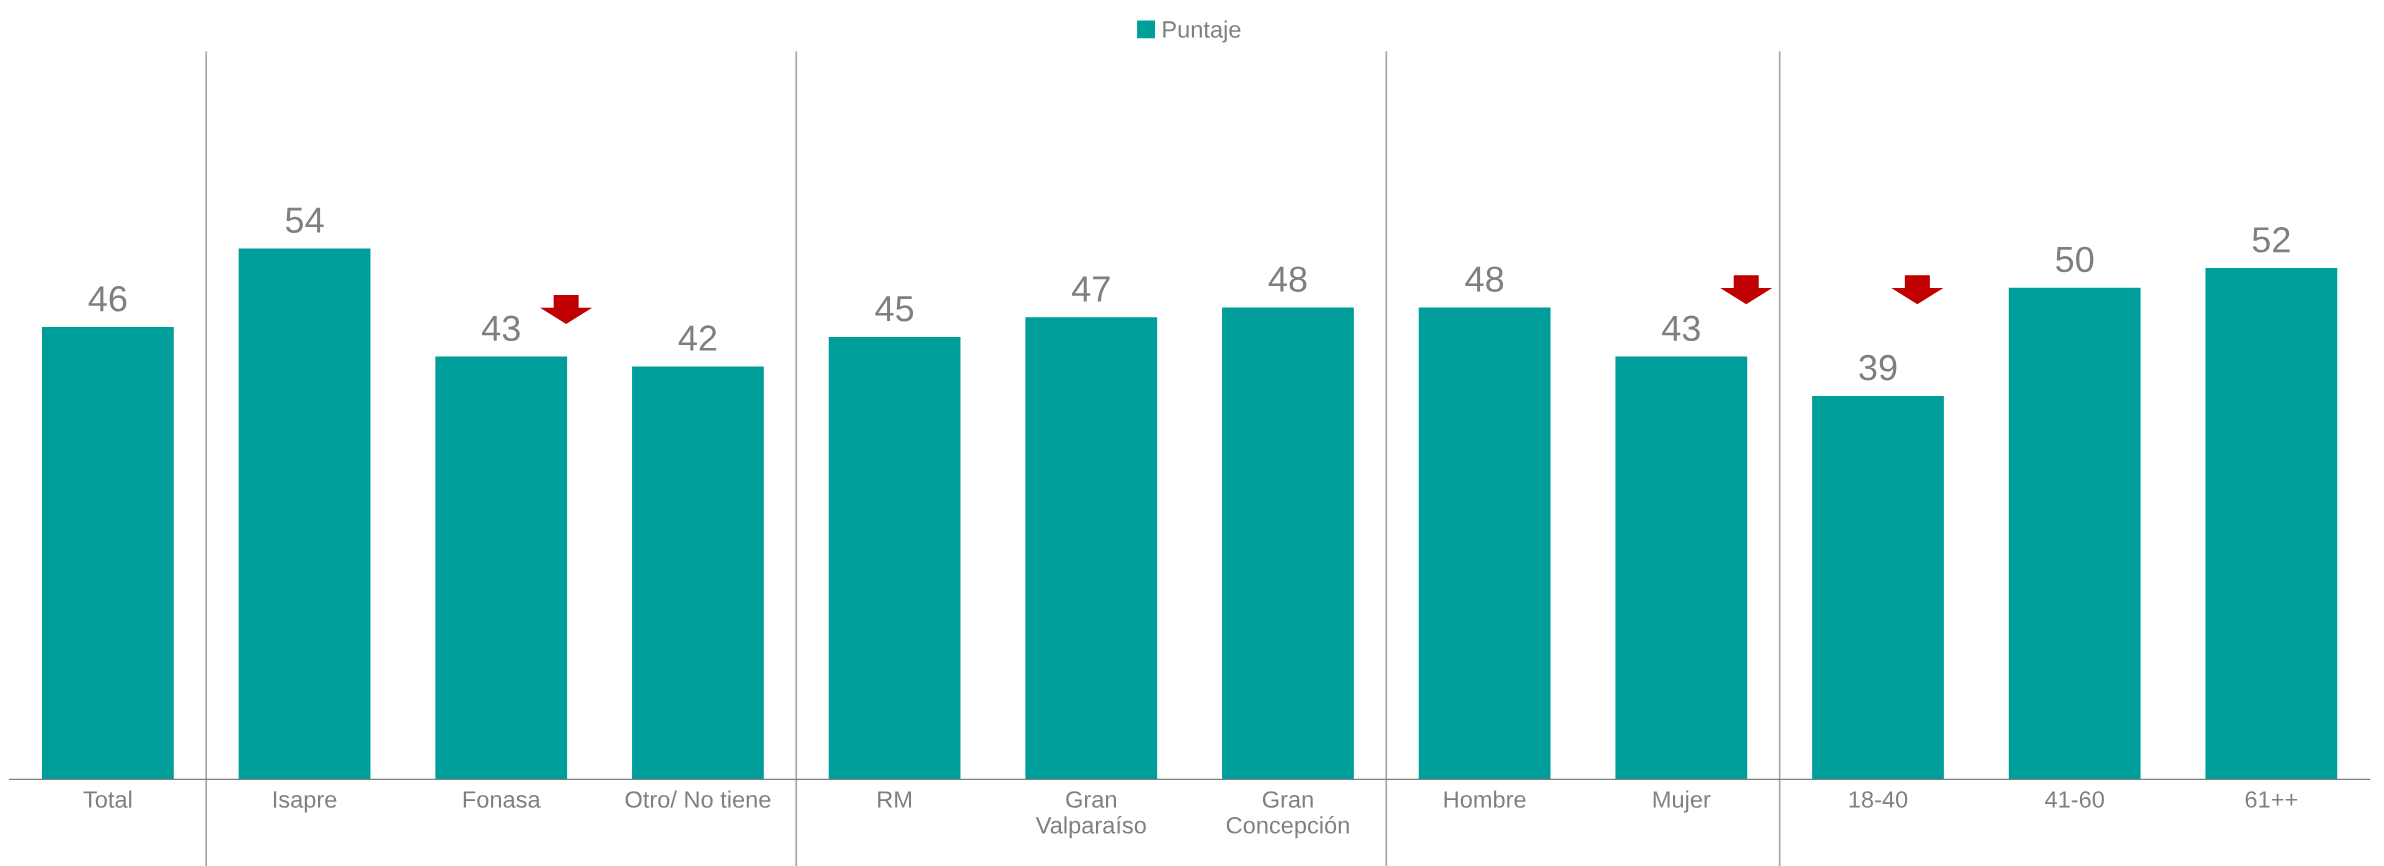  Describe the element at coordinates (1202, 31) in the screenshot. I see `legend-label: Puntaje` at that location.